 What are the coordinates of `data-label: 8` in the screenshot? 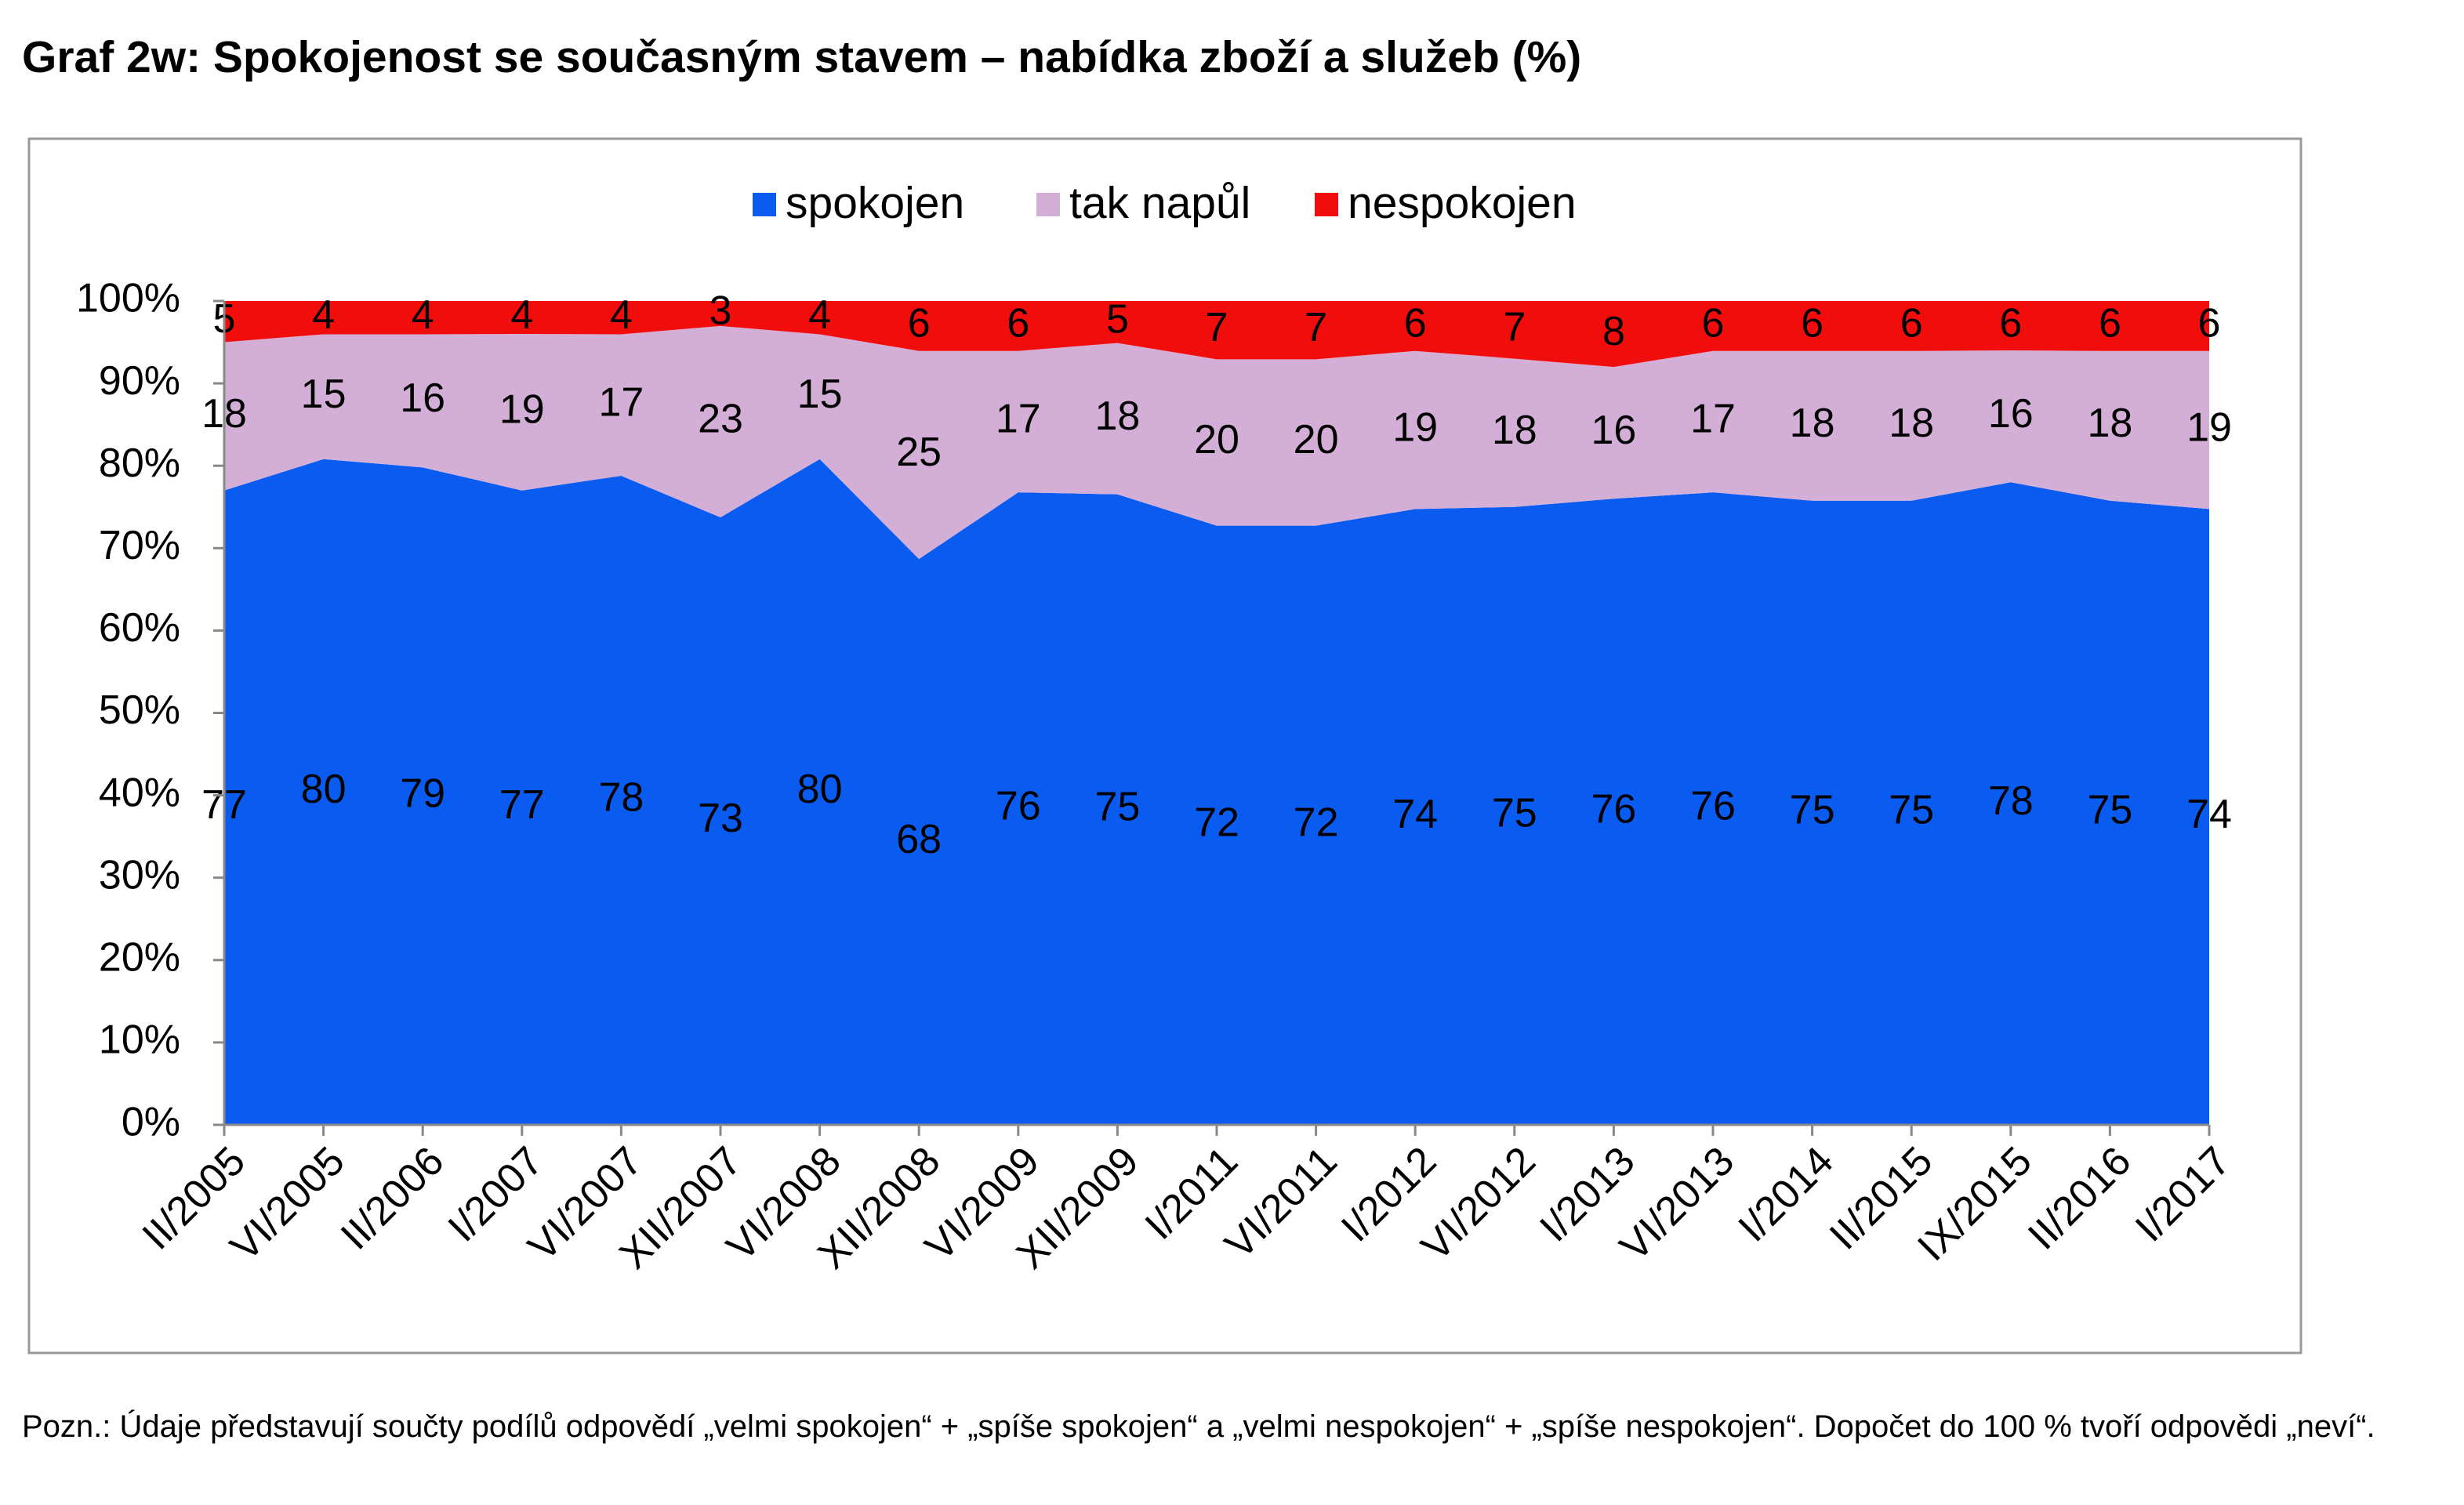 It's located at (1613, 331).